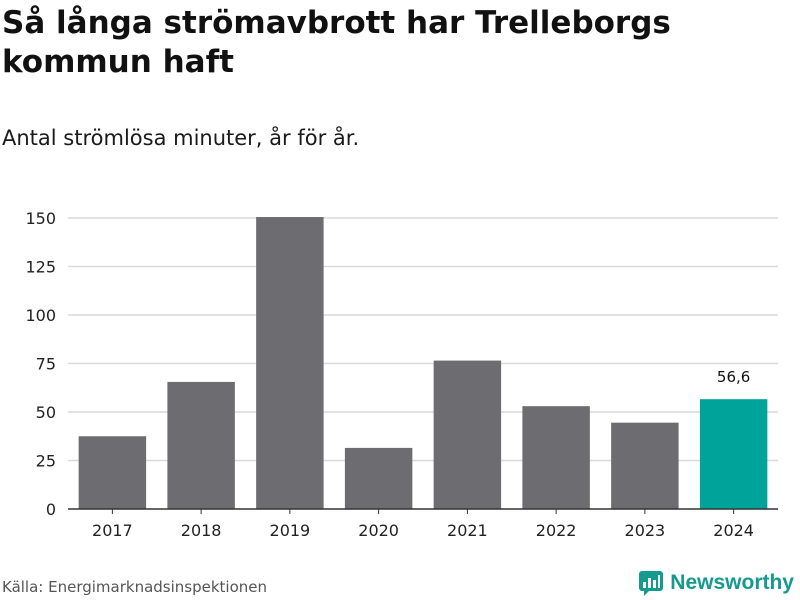 The height and width of the screenshot is (600, 800). Describe the element at coordinates (645, 530) in the screenshot. I see `x-tick-label: 2023` at that location.